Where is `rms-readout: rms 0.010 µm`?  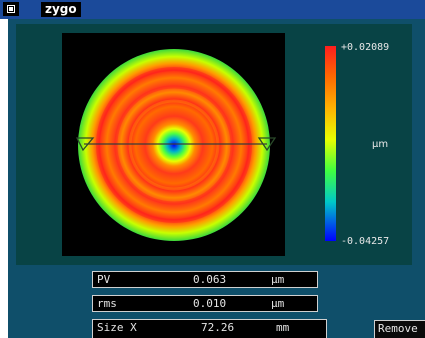 rms-readout: rms 0.010 µm is located at coordinates (205, 303).